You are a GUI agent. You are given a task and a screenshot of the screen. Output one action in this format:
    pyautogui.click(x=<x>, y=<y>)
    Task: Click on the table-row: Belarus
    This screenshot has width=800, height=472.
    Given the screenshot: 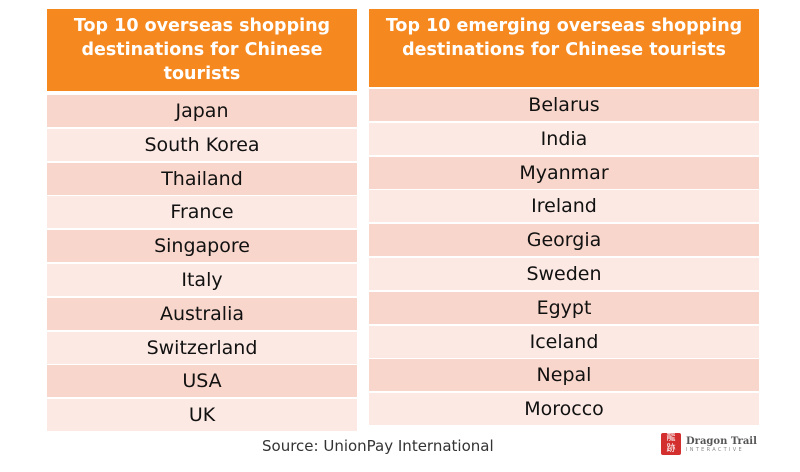 What is the action you would take?
    pyautogui.click(x=564, y=105)
    